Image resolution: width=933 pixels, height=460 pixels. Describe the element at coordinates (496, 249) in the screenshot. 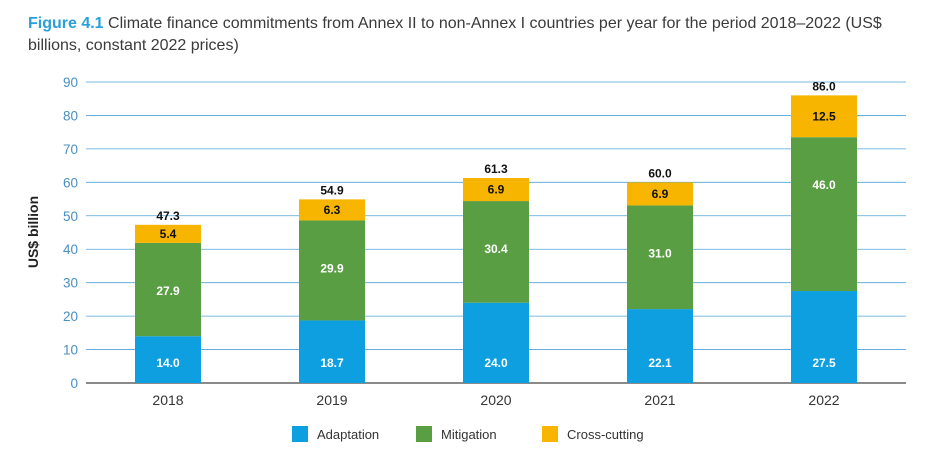

I see `data-label-mitigation-2020: 30.4` at that location.